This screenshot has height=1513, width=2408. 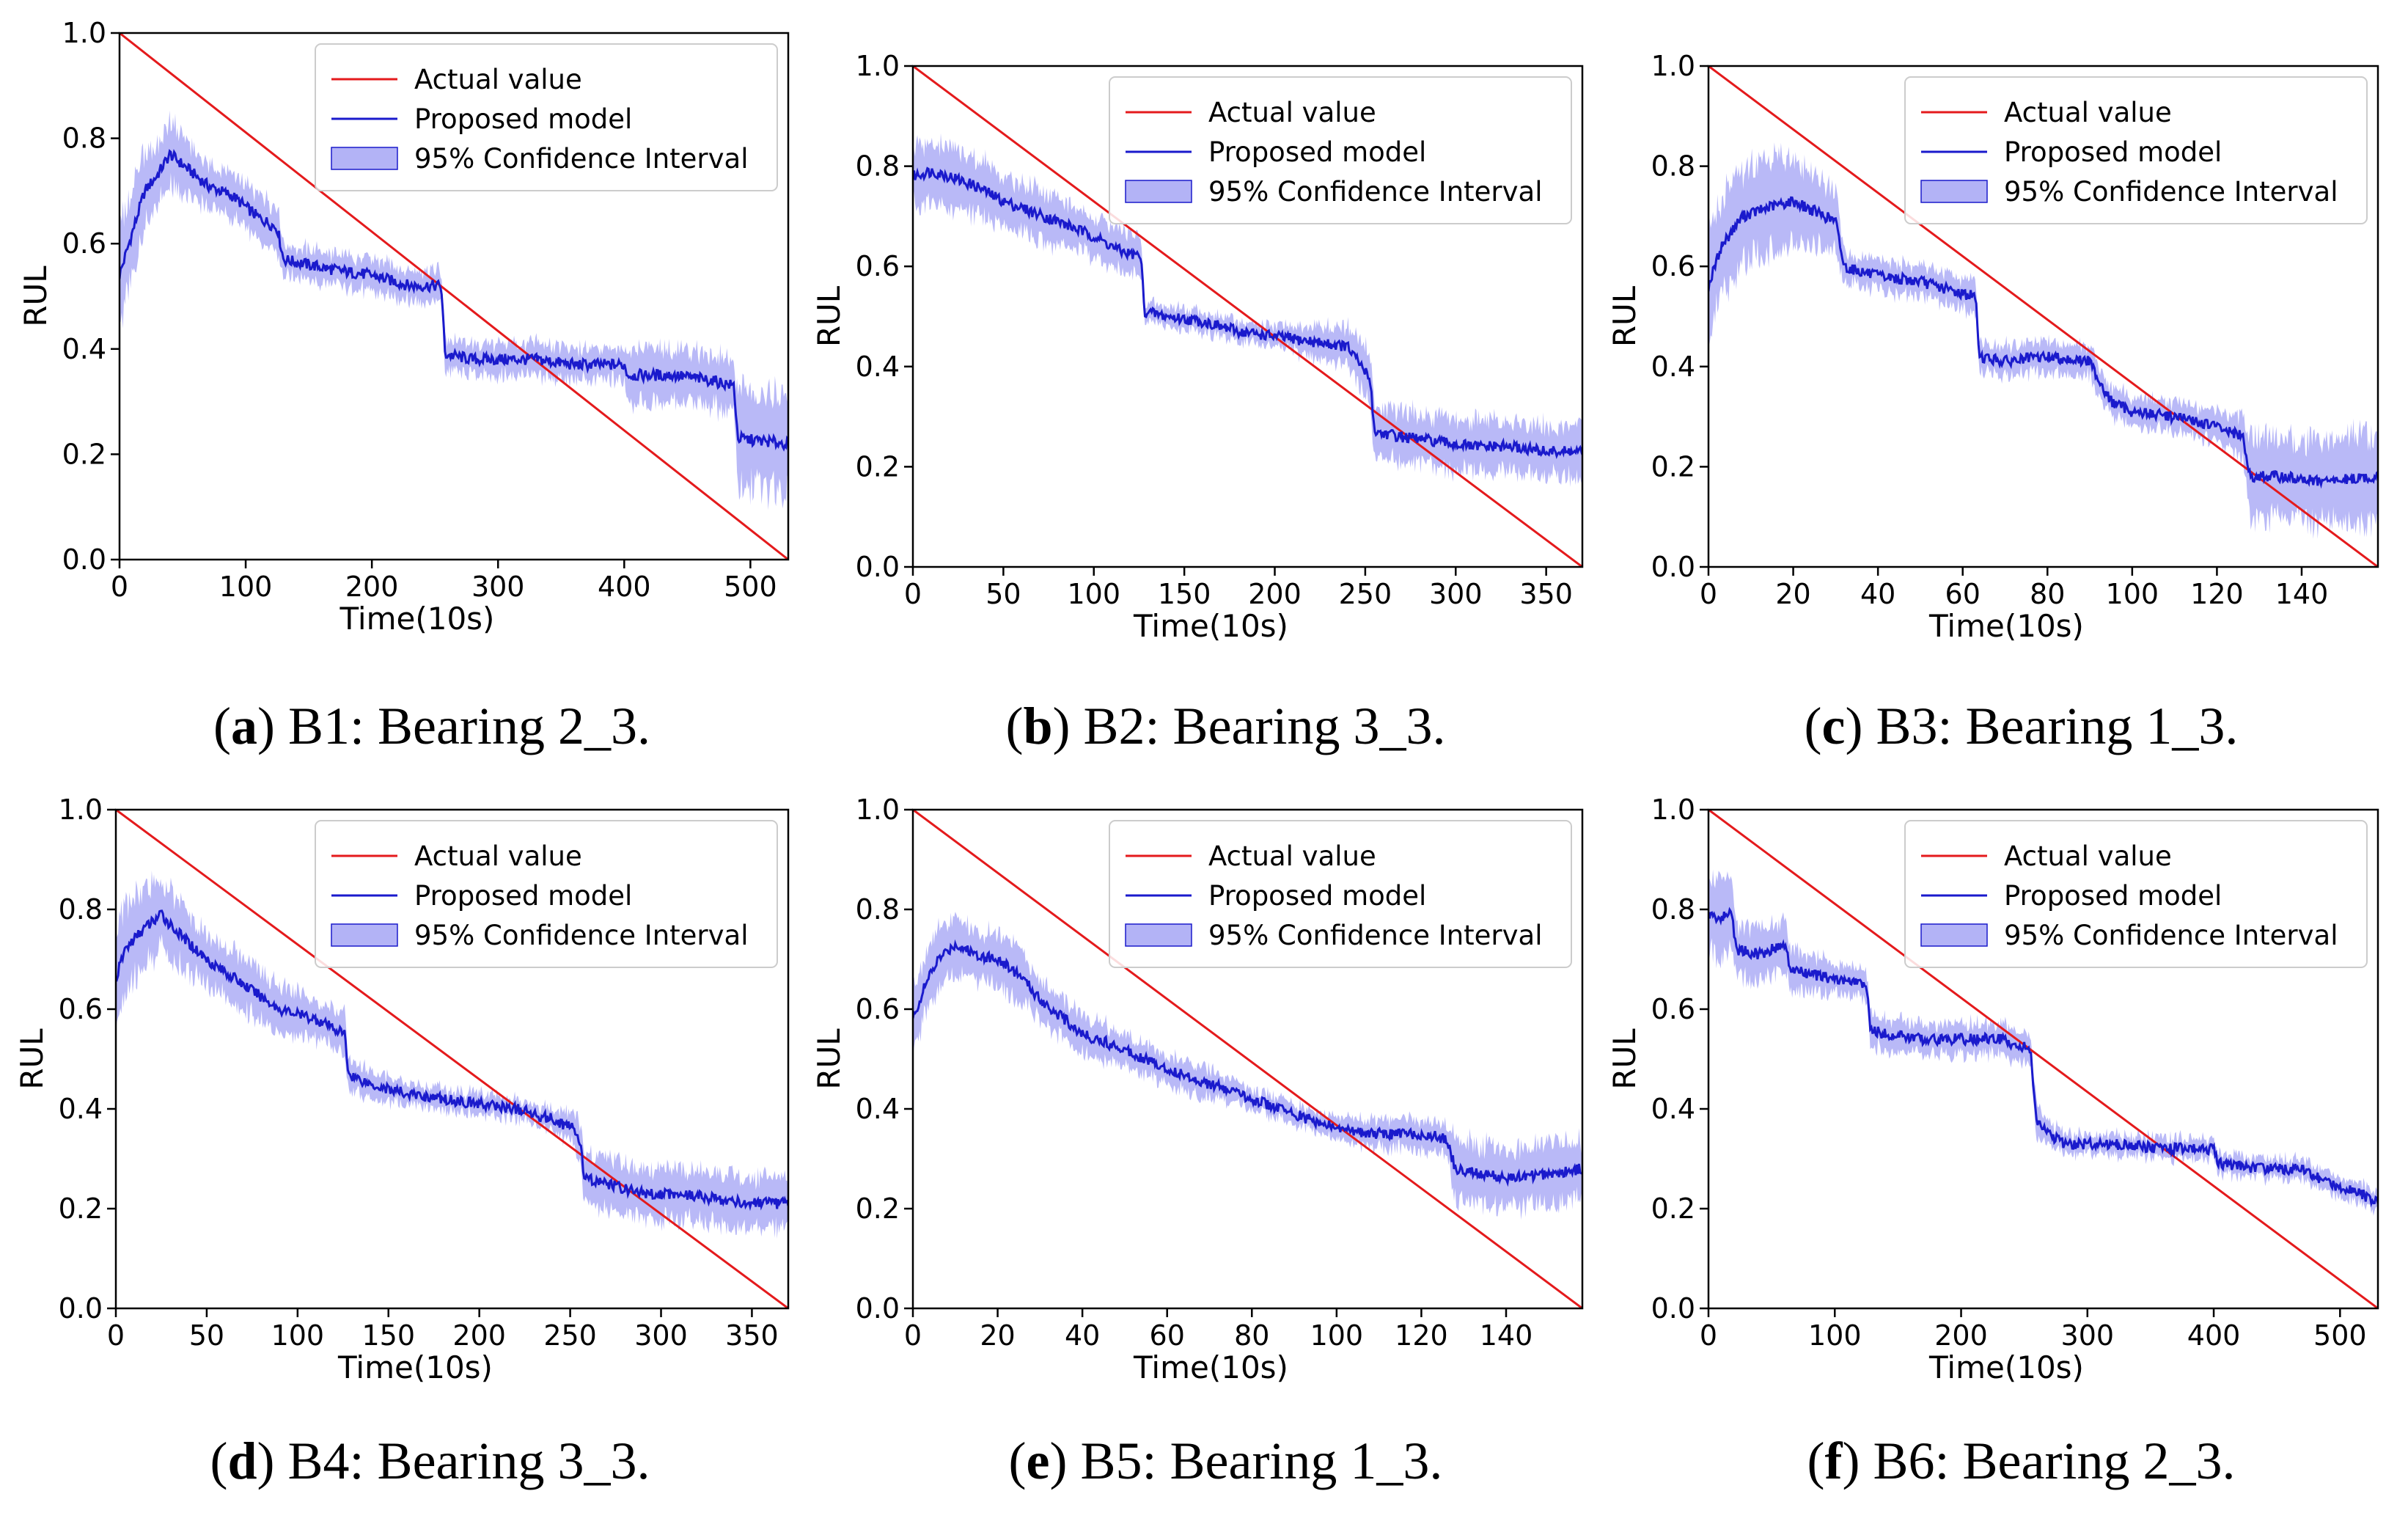 What do you see at coordinates (469, 726) in the screenshot?
I see `caption-text: B1: Bearing 2_3.` at bounding box center [469, 726].